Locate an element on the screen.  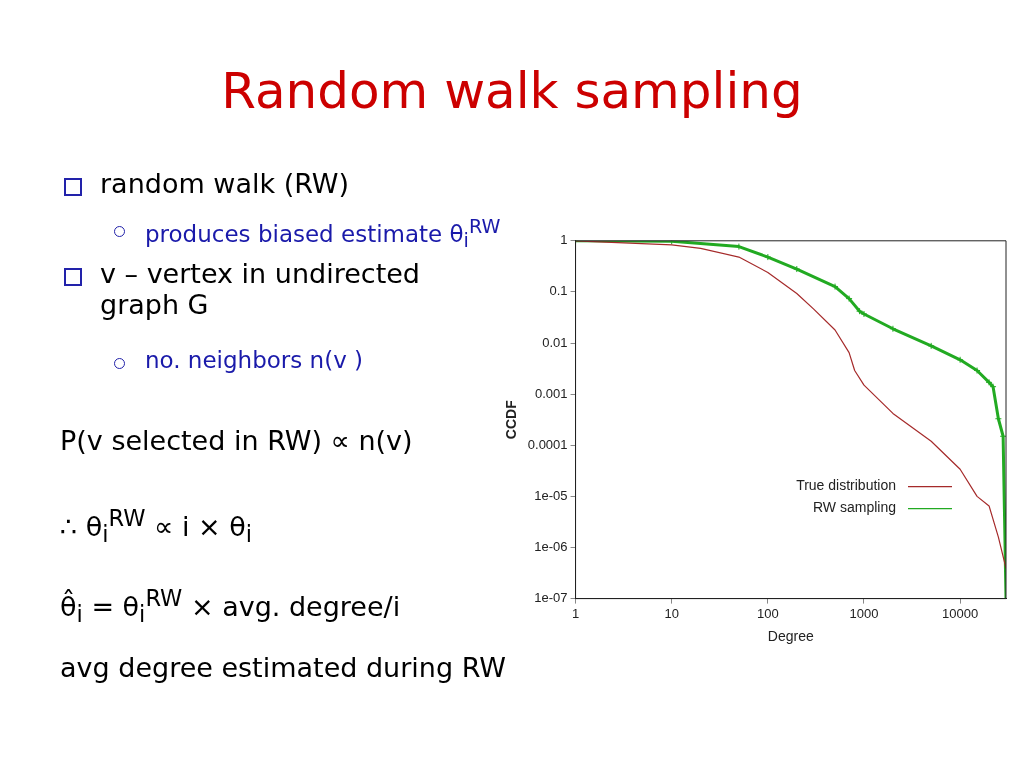
text: random walk (RW) is located at coordinates (225, 183).